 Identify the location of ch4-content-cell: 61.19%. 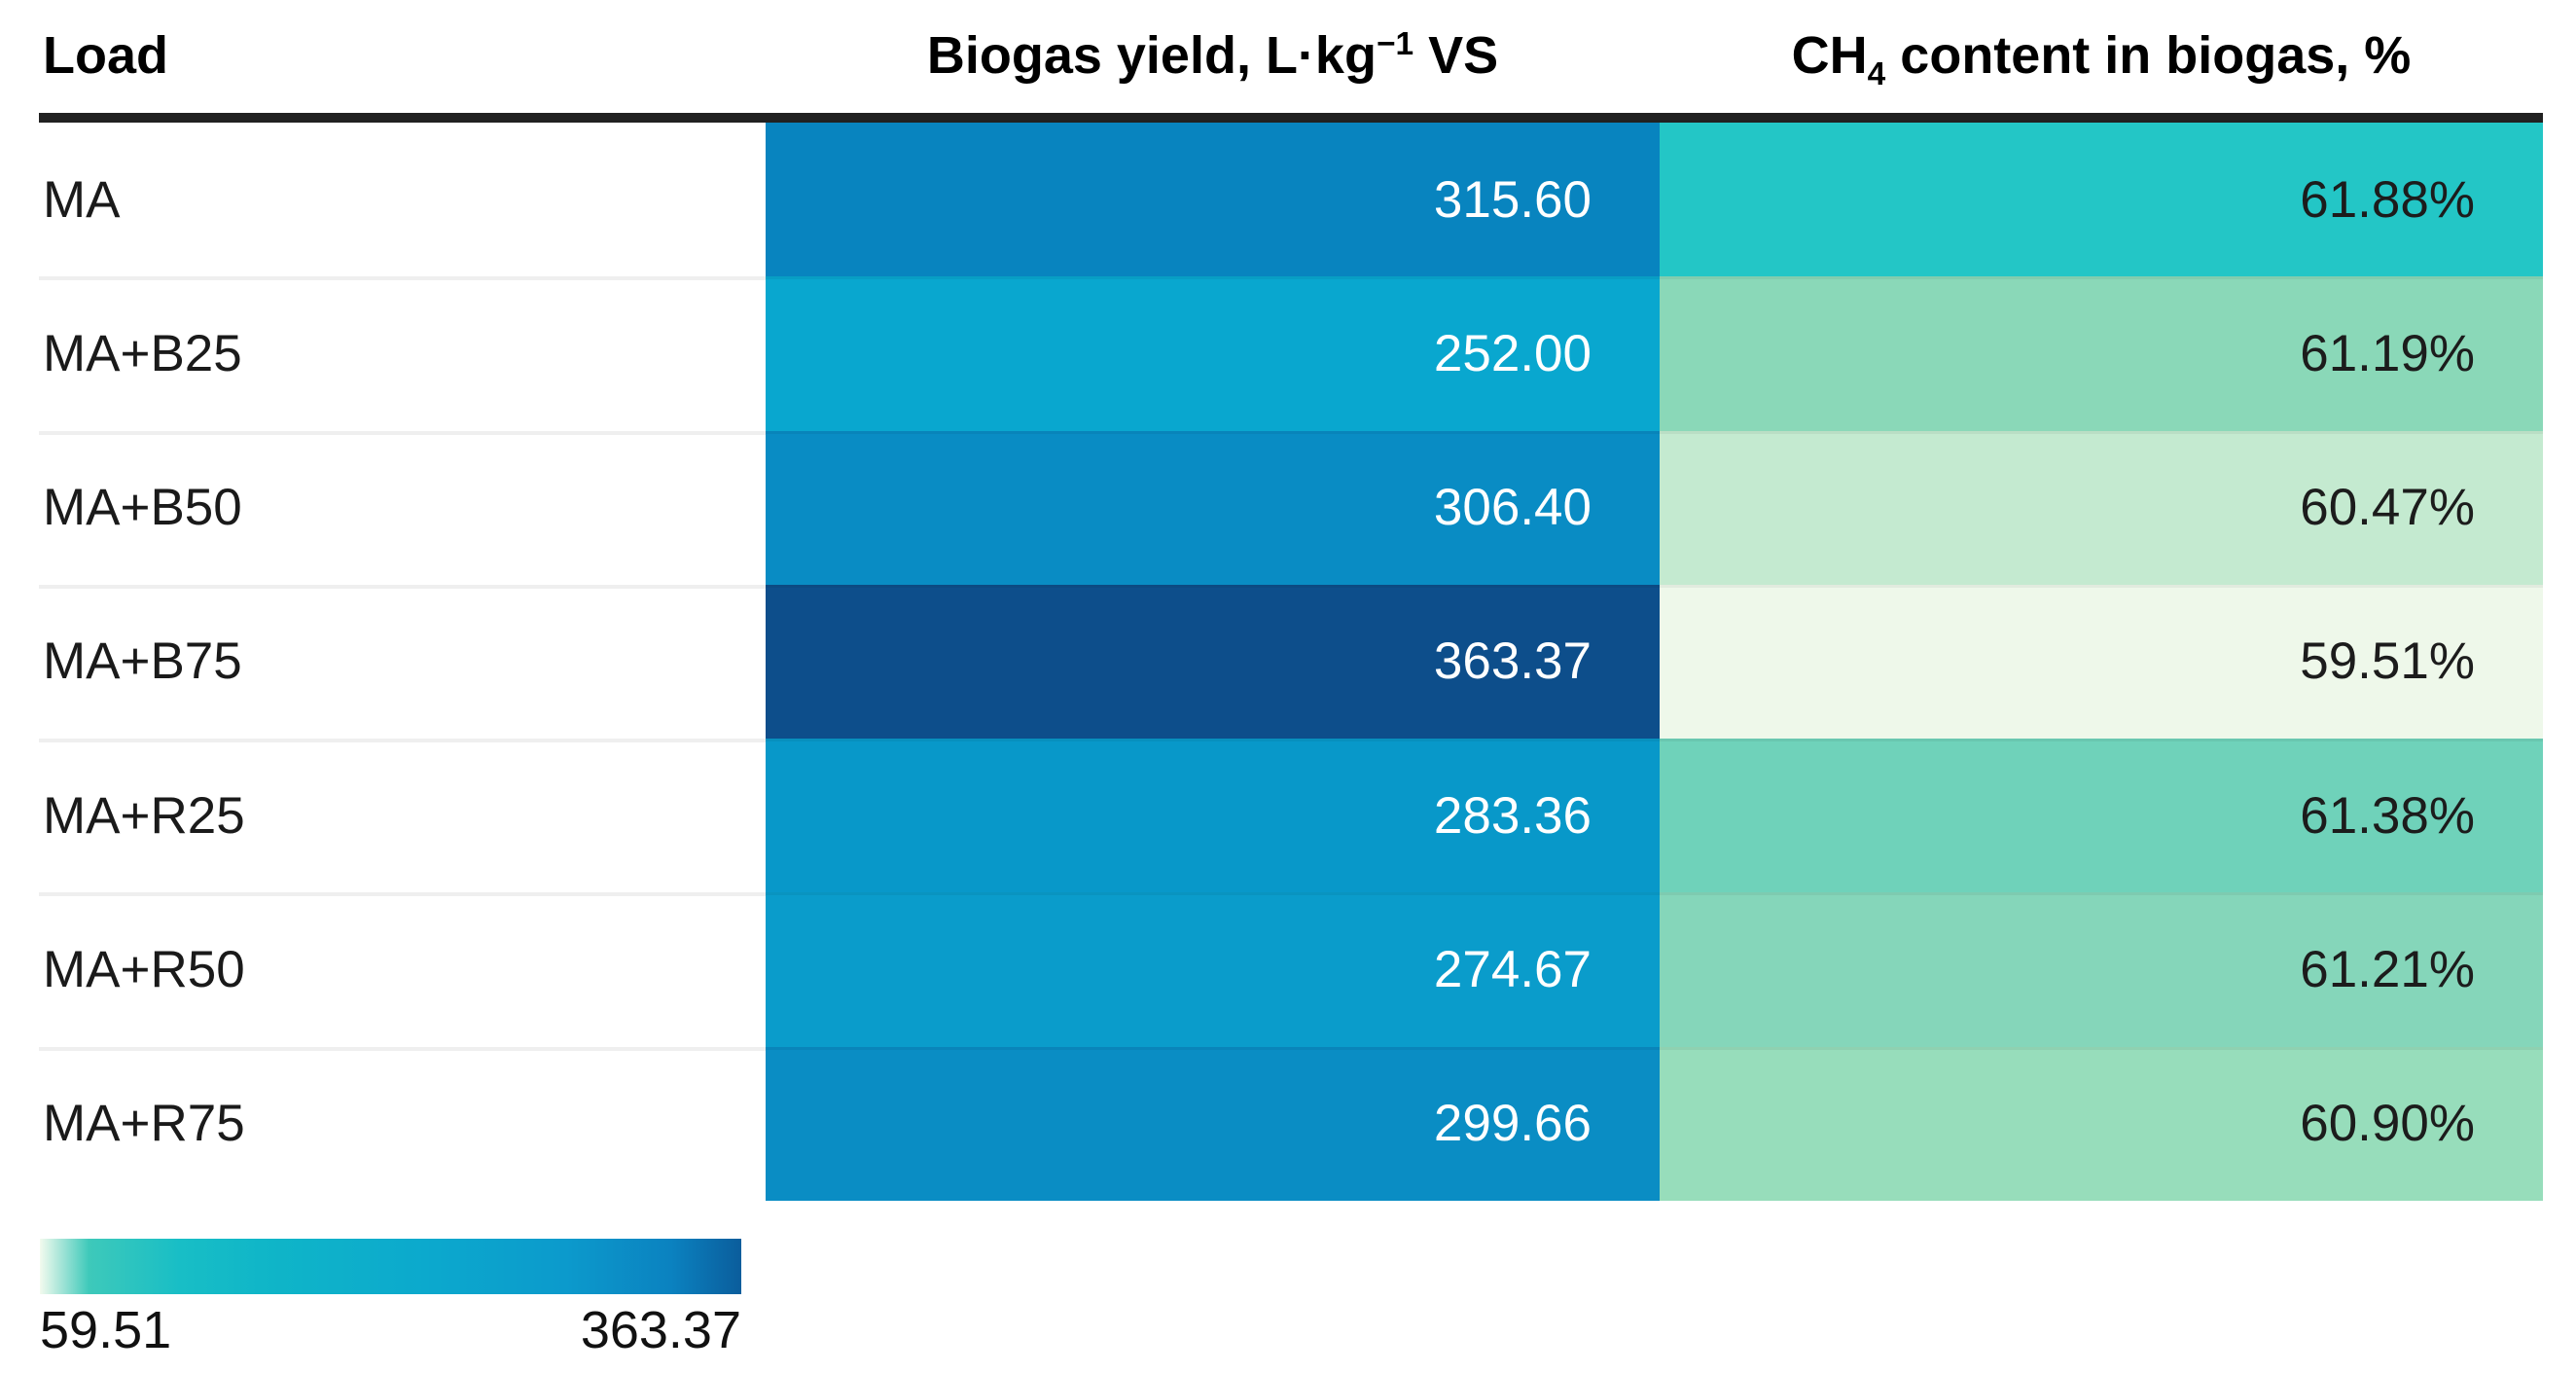
(2101, 354).